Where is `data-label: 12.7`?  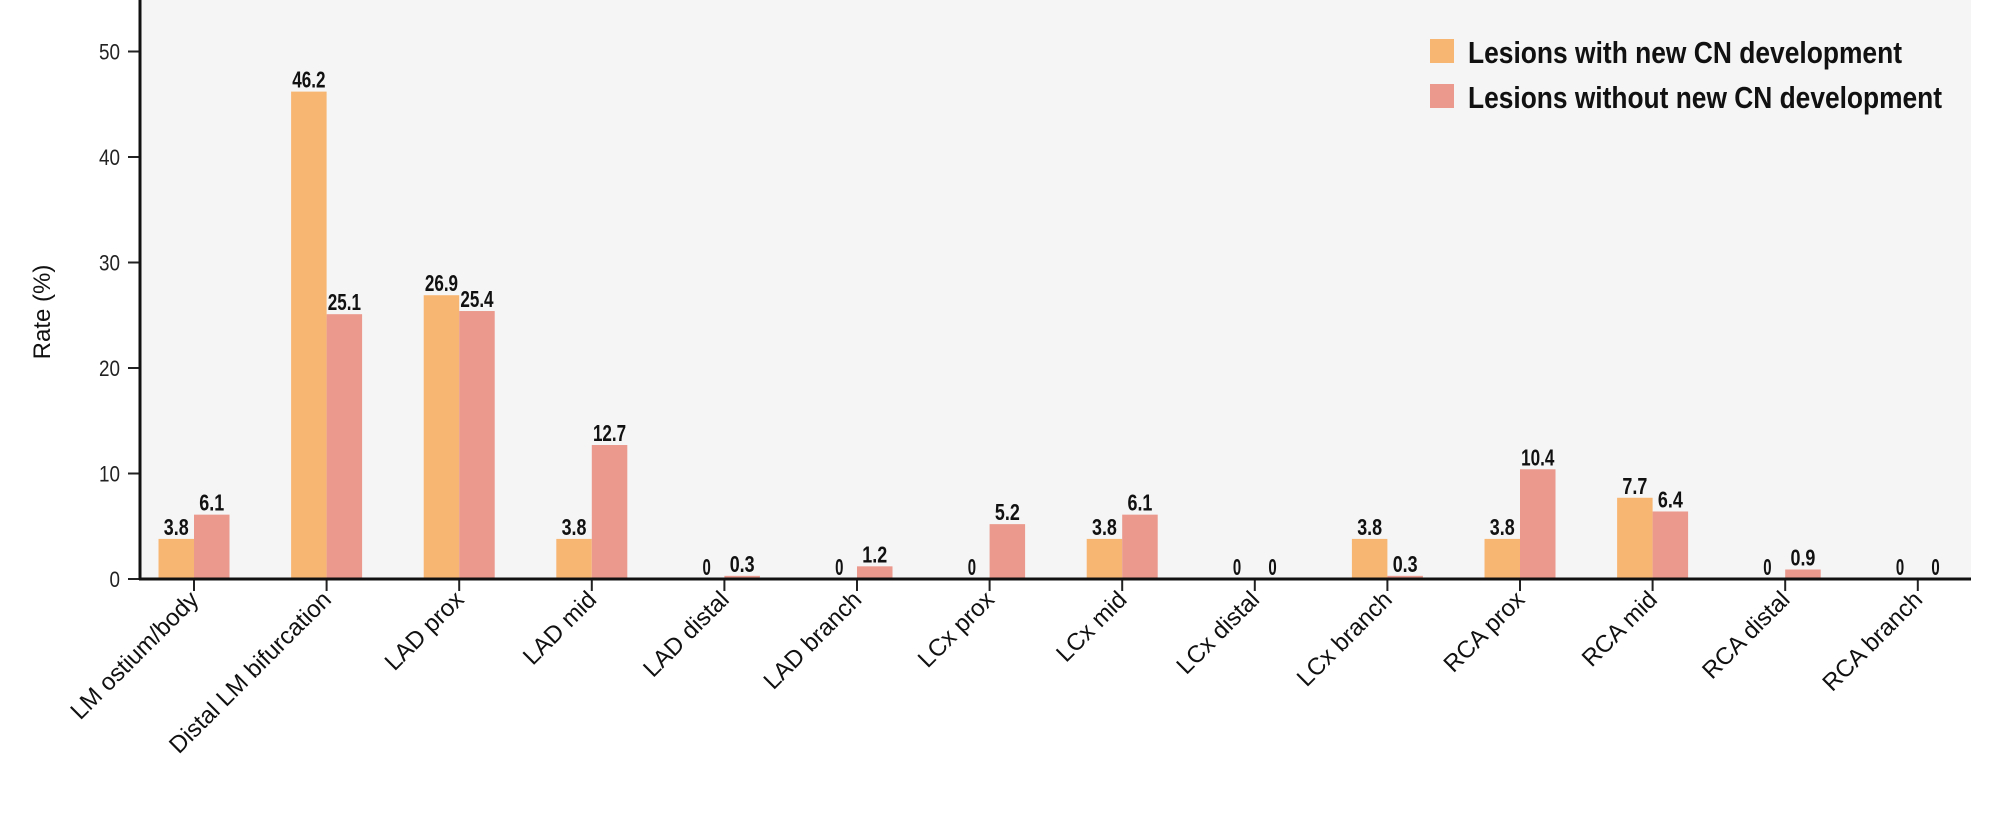 data-label: 12.7 is located at coordinates (609, 433).